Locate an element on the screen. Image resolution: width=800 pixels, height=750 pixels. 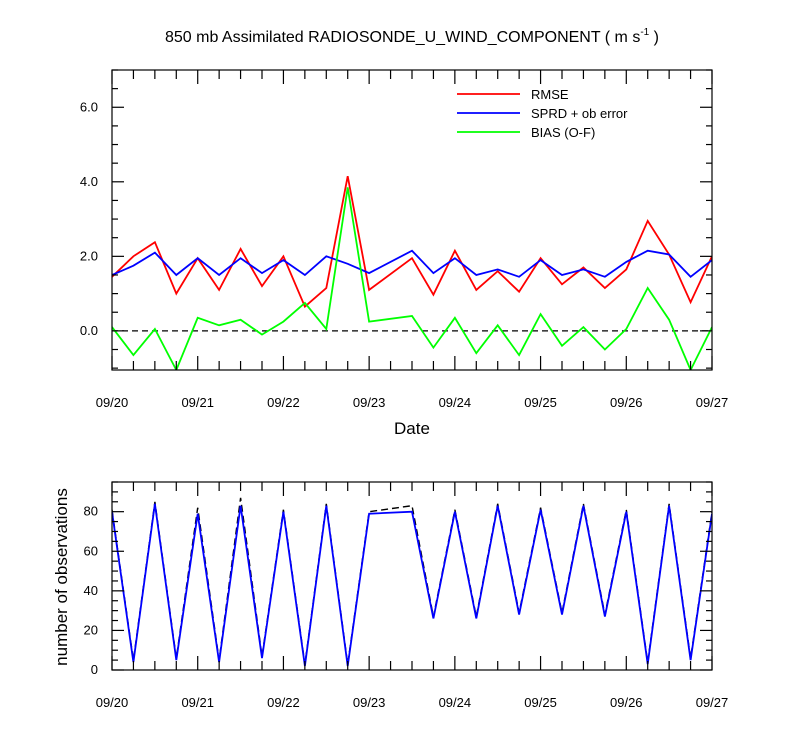
chart-title-superscript: -1 is located at coordinates (644, 32).